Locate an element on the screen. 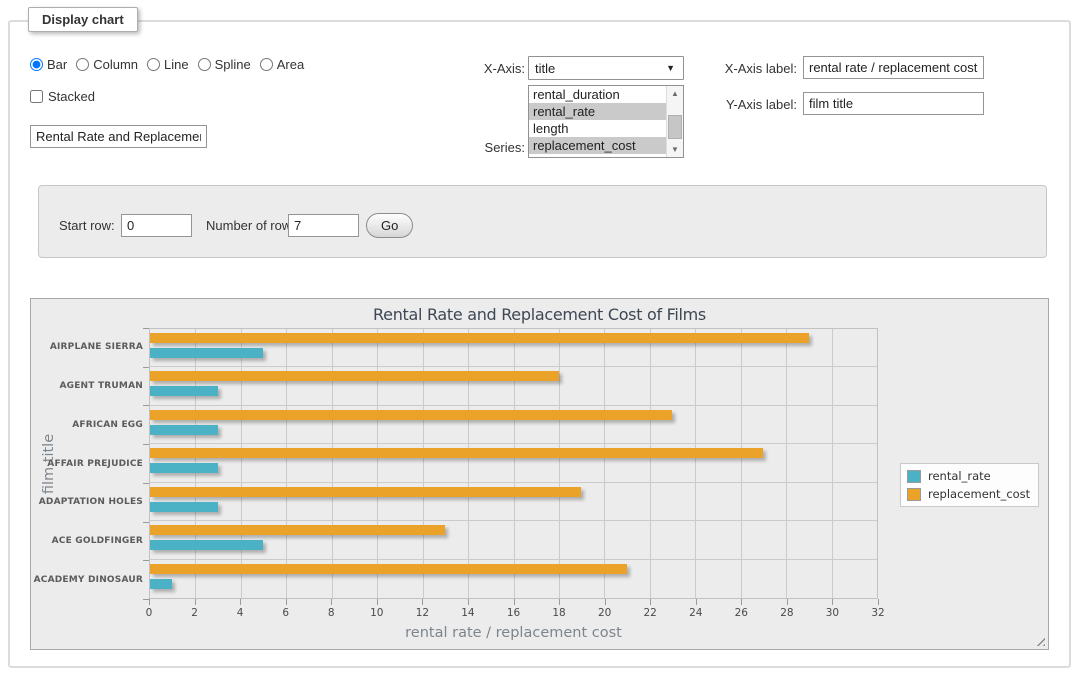  series-option-rental-duration: rental_duration is located at coordinates (576, 94).